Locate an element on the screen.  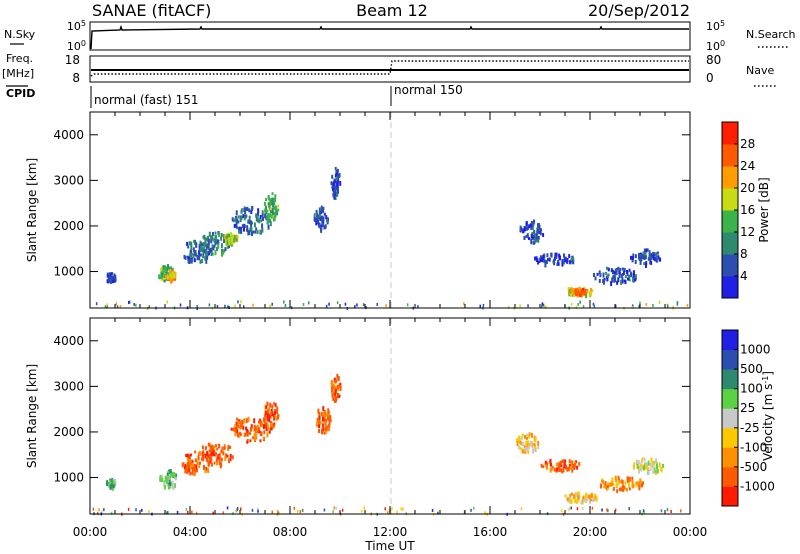
time-tick-label: 20:00 is located at coordinates (590, 532).